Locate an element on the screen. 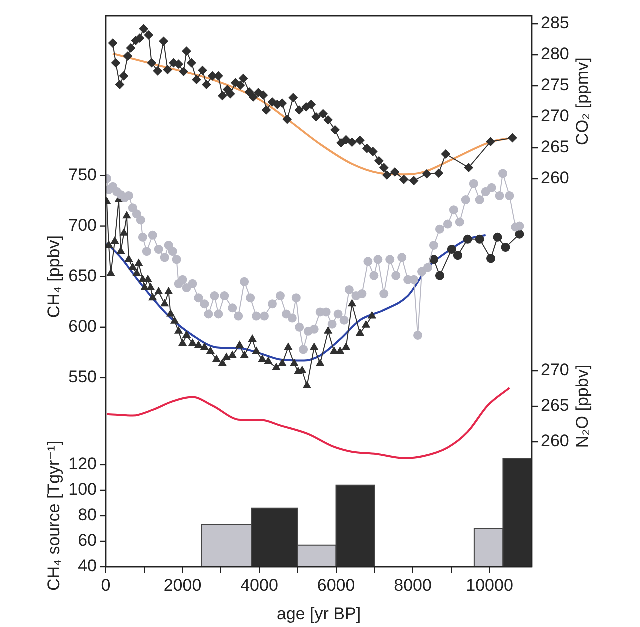 This screenshot has height=627, width=640. x-tick-label: 10000 is located at coordinates (490, 585).